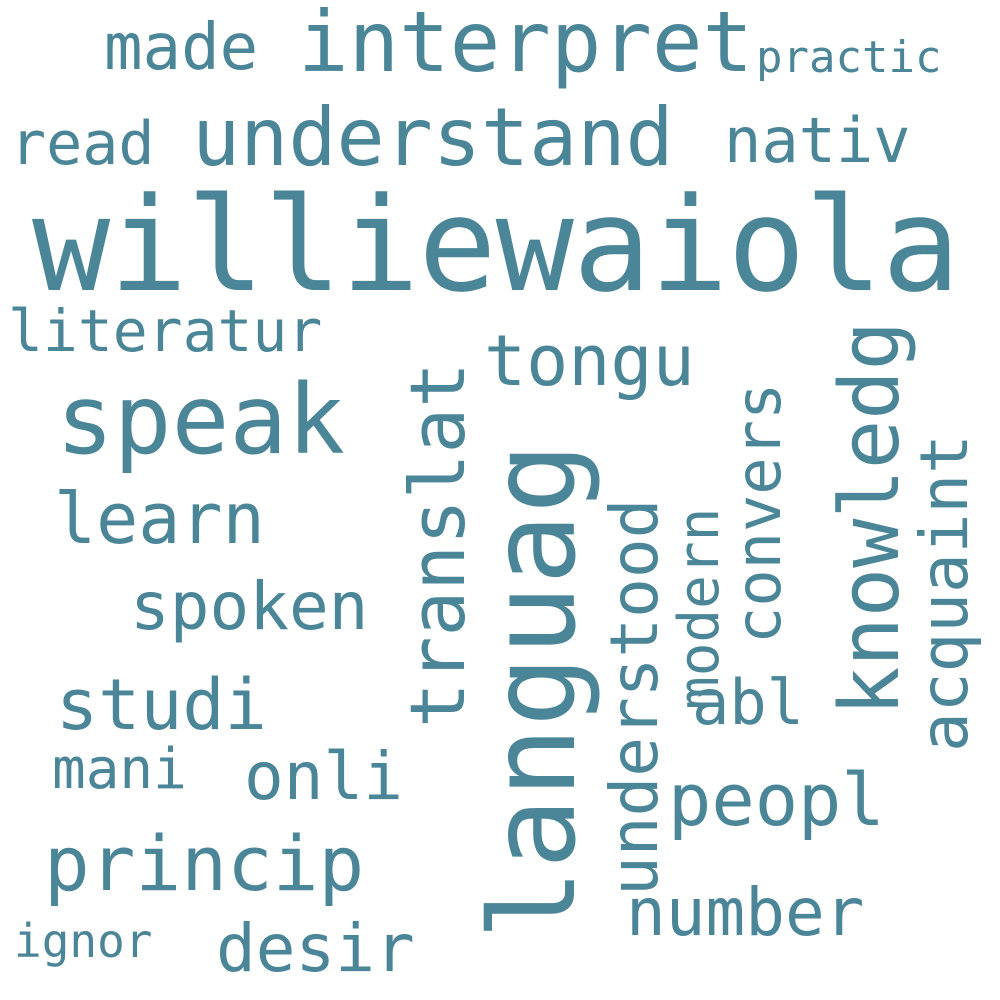 The width and height of the screenshot is (1000, 1000). I want to click on word-modern: modern, so click(699, 608).